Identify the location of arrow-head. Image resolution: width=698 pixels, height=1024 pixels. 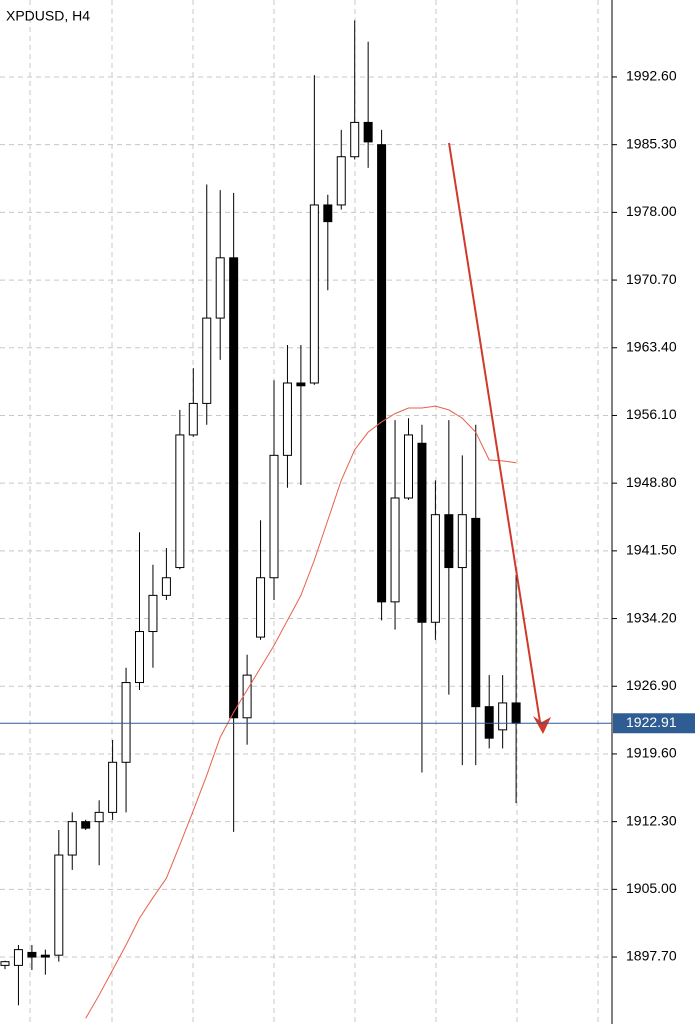
(542, 725).